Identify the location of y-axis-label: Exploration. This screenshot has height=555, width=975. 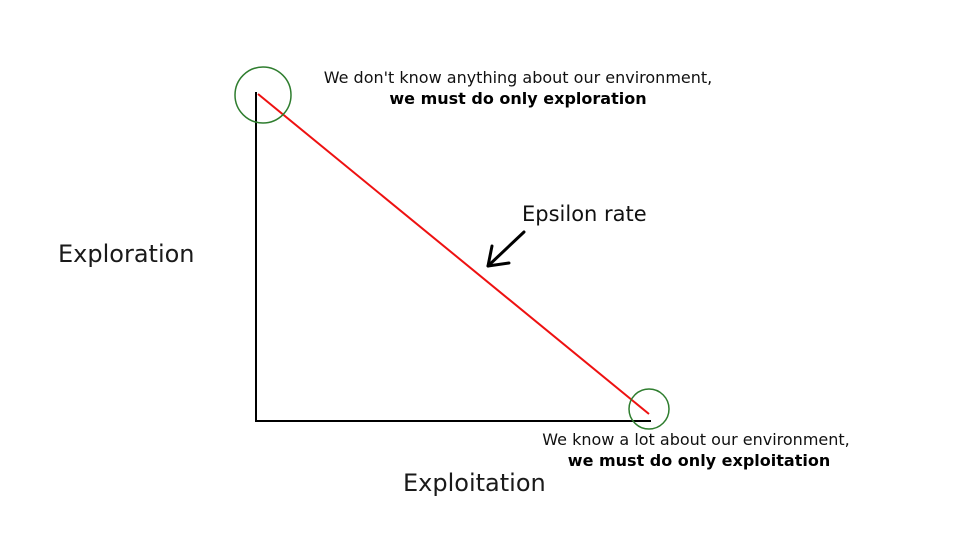
(126, 254).